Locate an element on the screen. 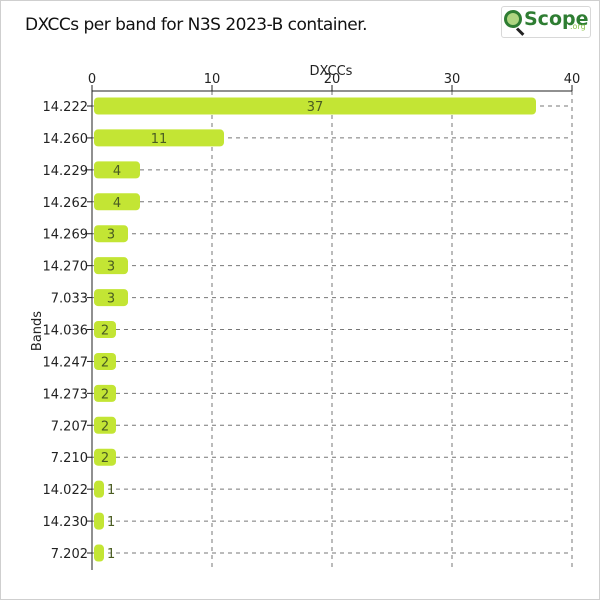 The image size is (600, 600). logo-suffix: .org is located at coordinates (578, 26).